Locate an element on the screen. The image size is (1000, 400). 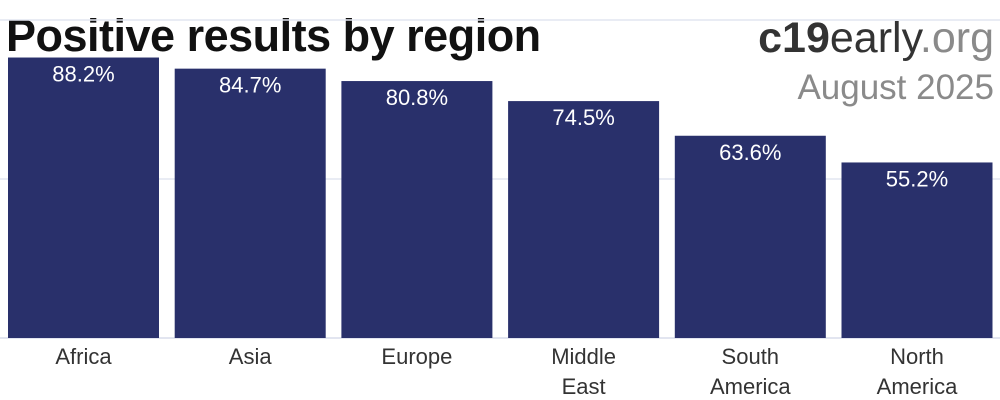
brand-logo: c19early.org is located at coordinates (876, 38).